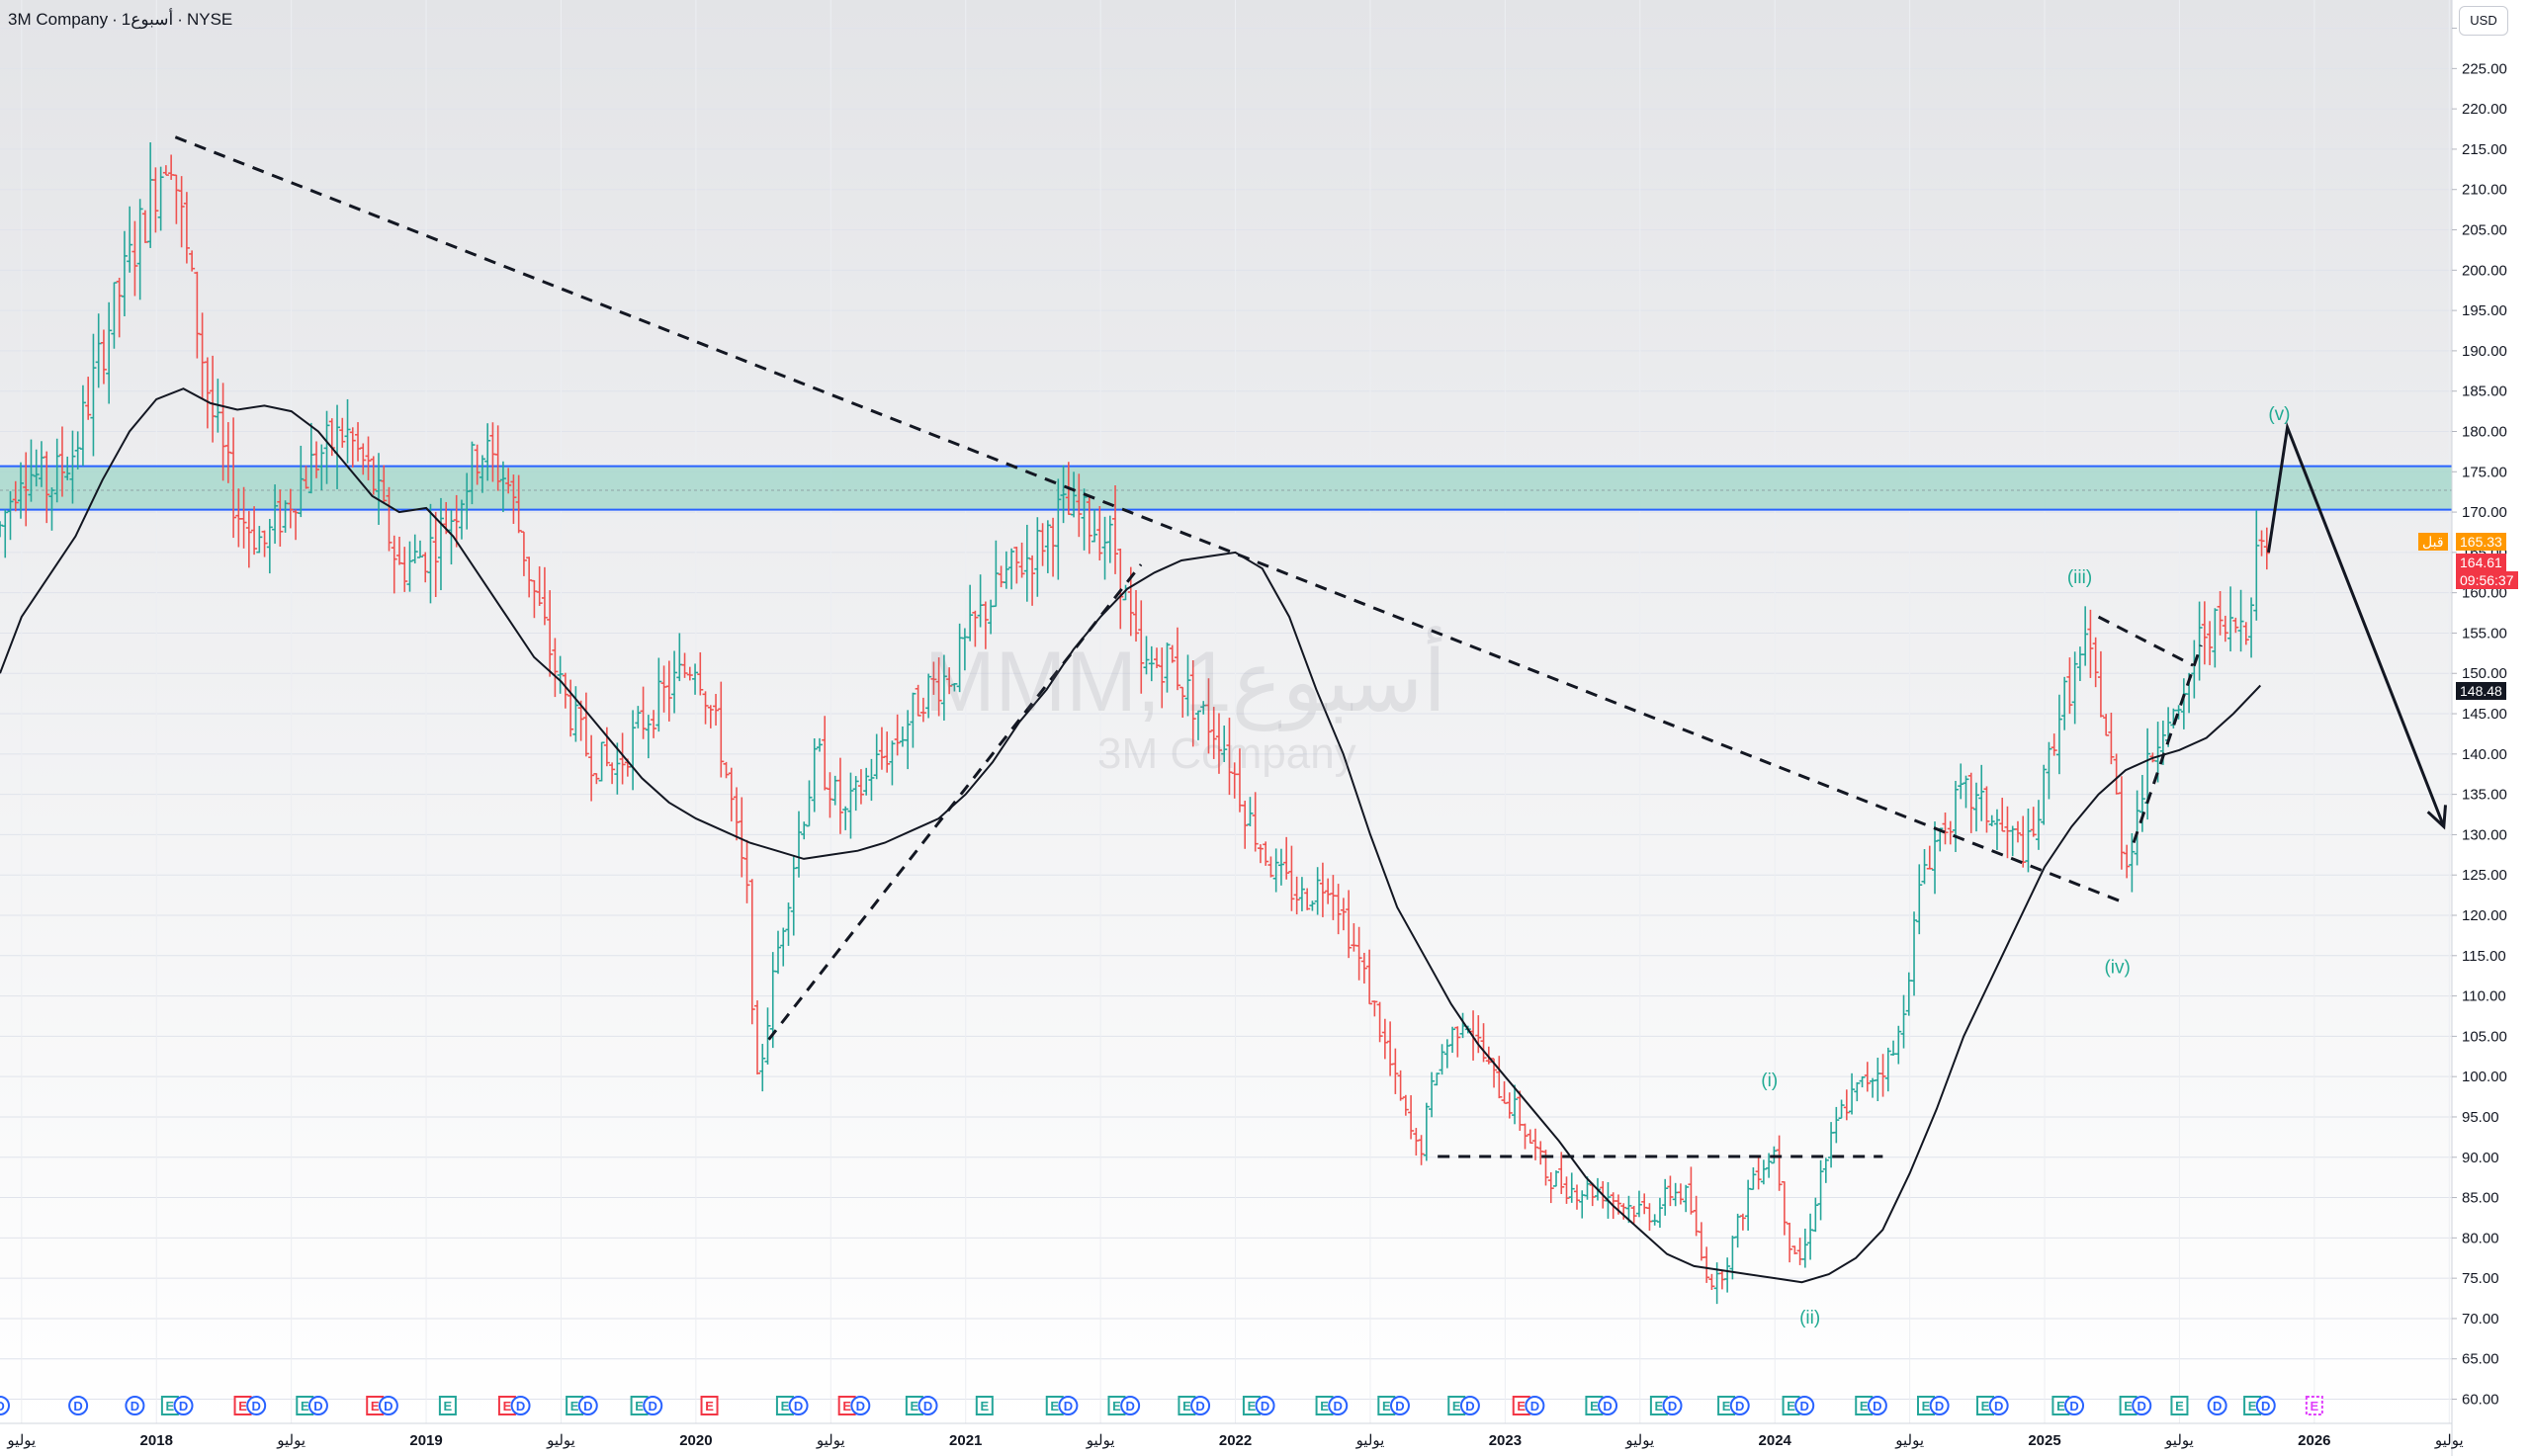  What do you see at coordinates (2480, 1238) in the screenshot?
I see `y-tick-label: 80.00` at bounding box center [2480, 1238].